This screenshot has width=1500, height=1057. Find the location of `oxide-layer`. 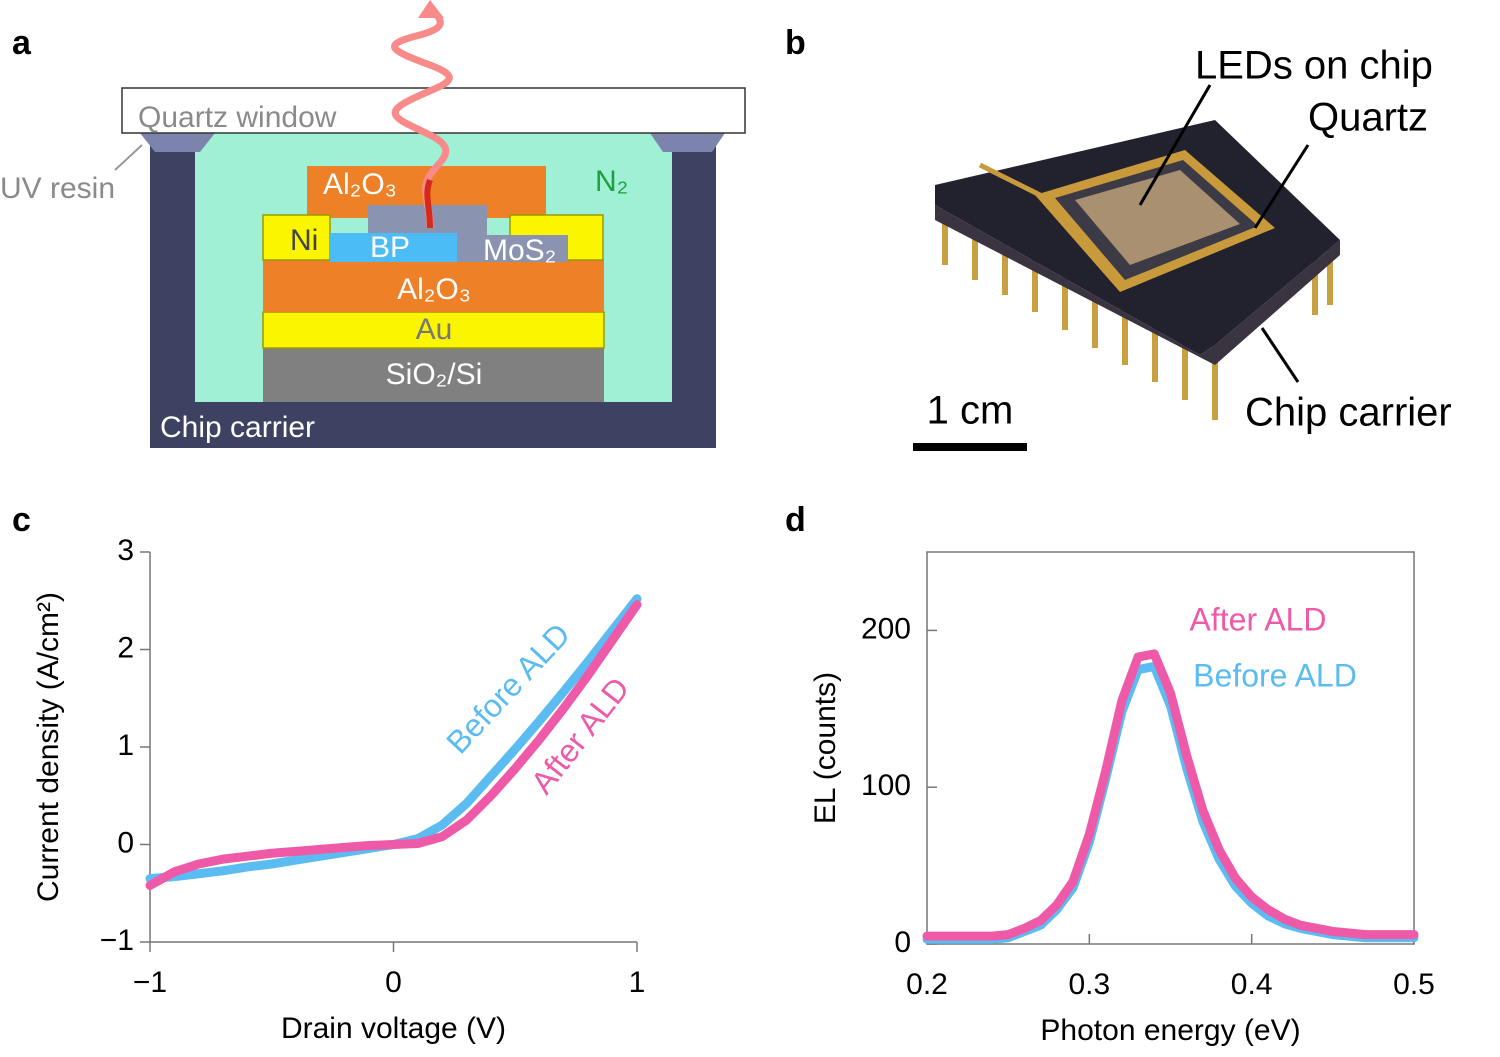

oxide-layer is located at coordinates (433, 286).